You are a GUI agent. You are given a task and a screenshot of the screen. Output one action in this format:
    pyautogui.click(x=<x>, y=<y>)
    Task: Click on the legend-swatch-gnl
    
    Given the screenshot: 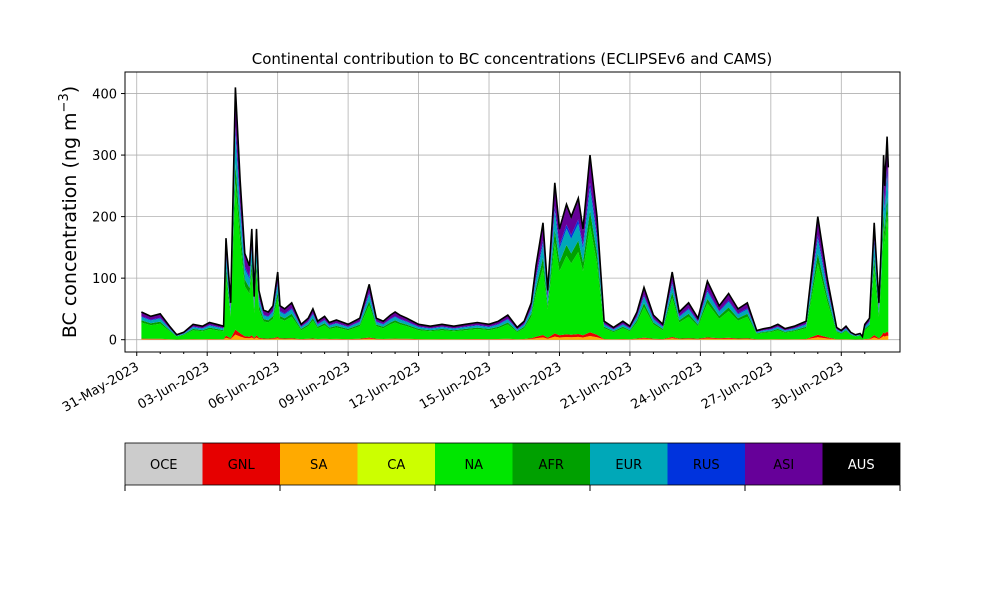 What is the action you would take?
    pyautogui.click(x=241, y=464)
    